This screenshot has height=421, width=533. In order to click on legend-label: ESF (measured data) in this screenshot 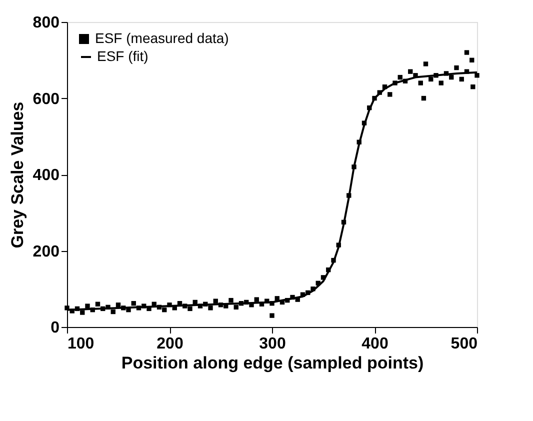, I will do `click(162, 38)`.